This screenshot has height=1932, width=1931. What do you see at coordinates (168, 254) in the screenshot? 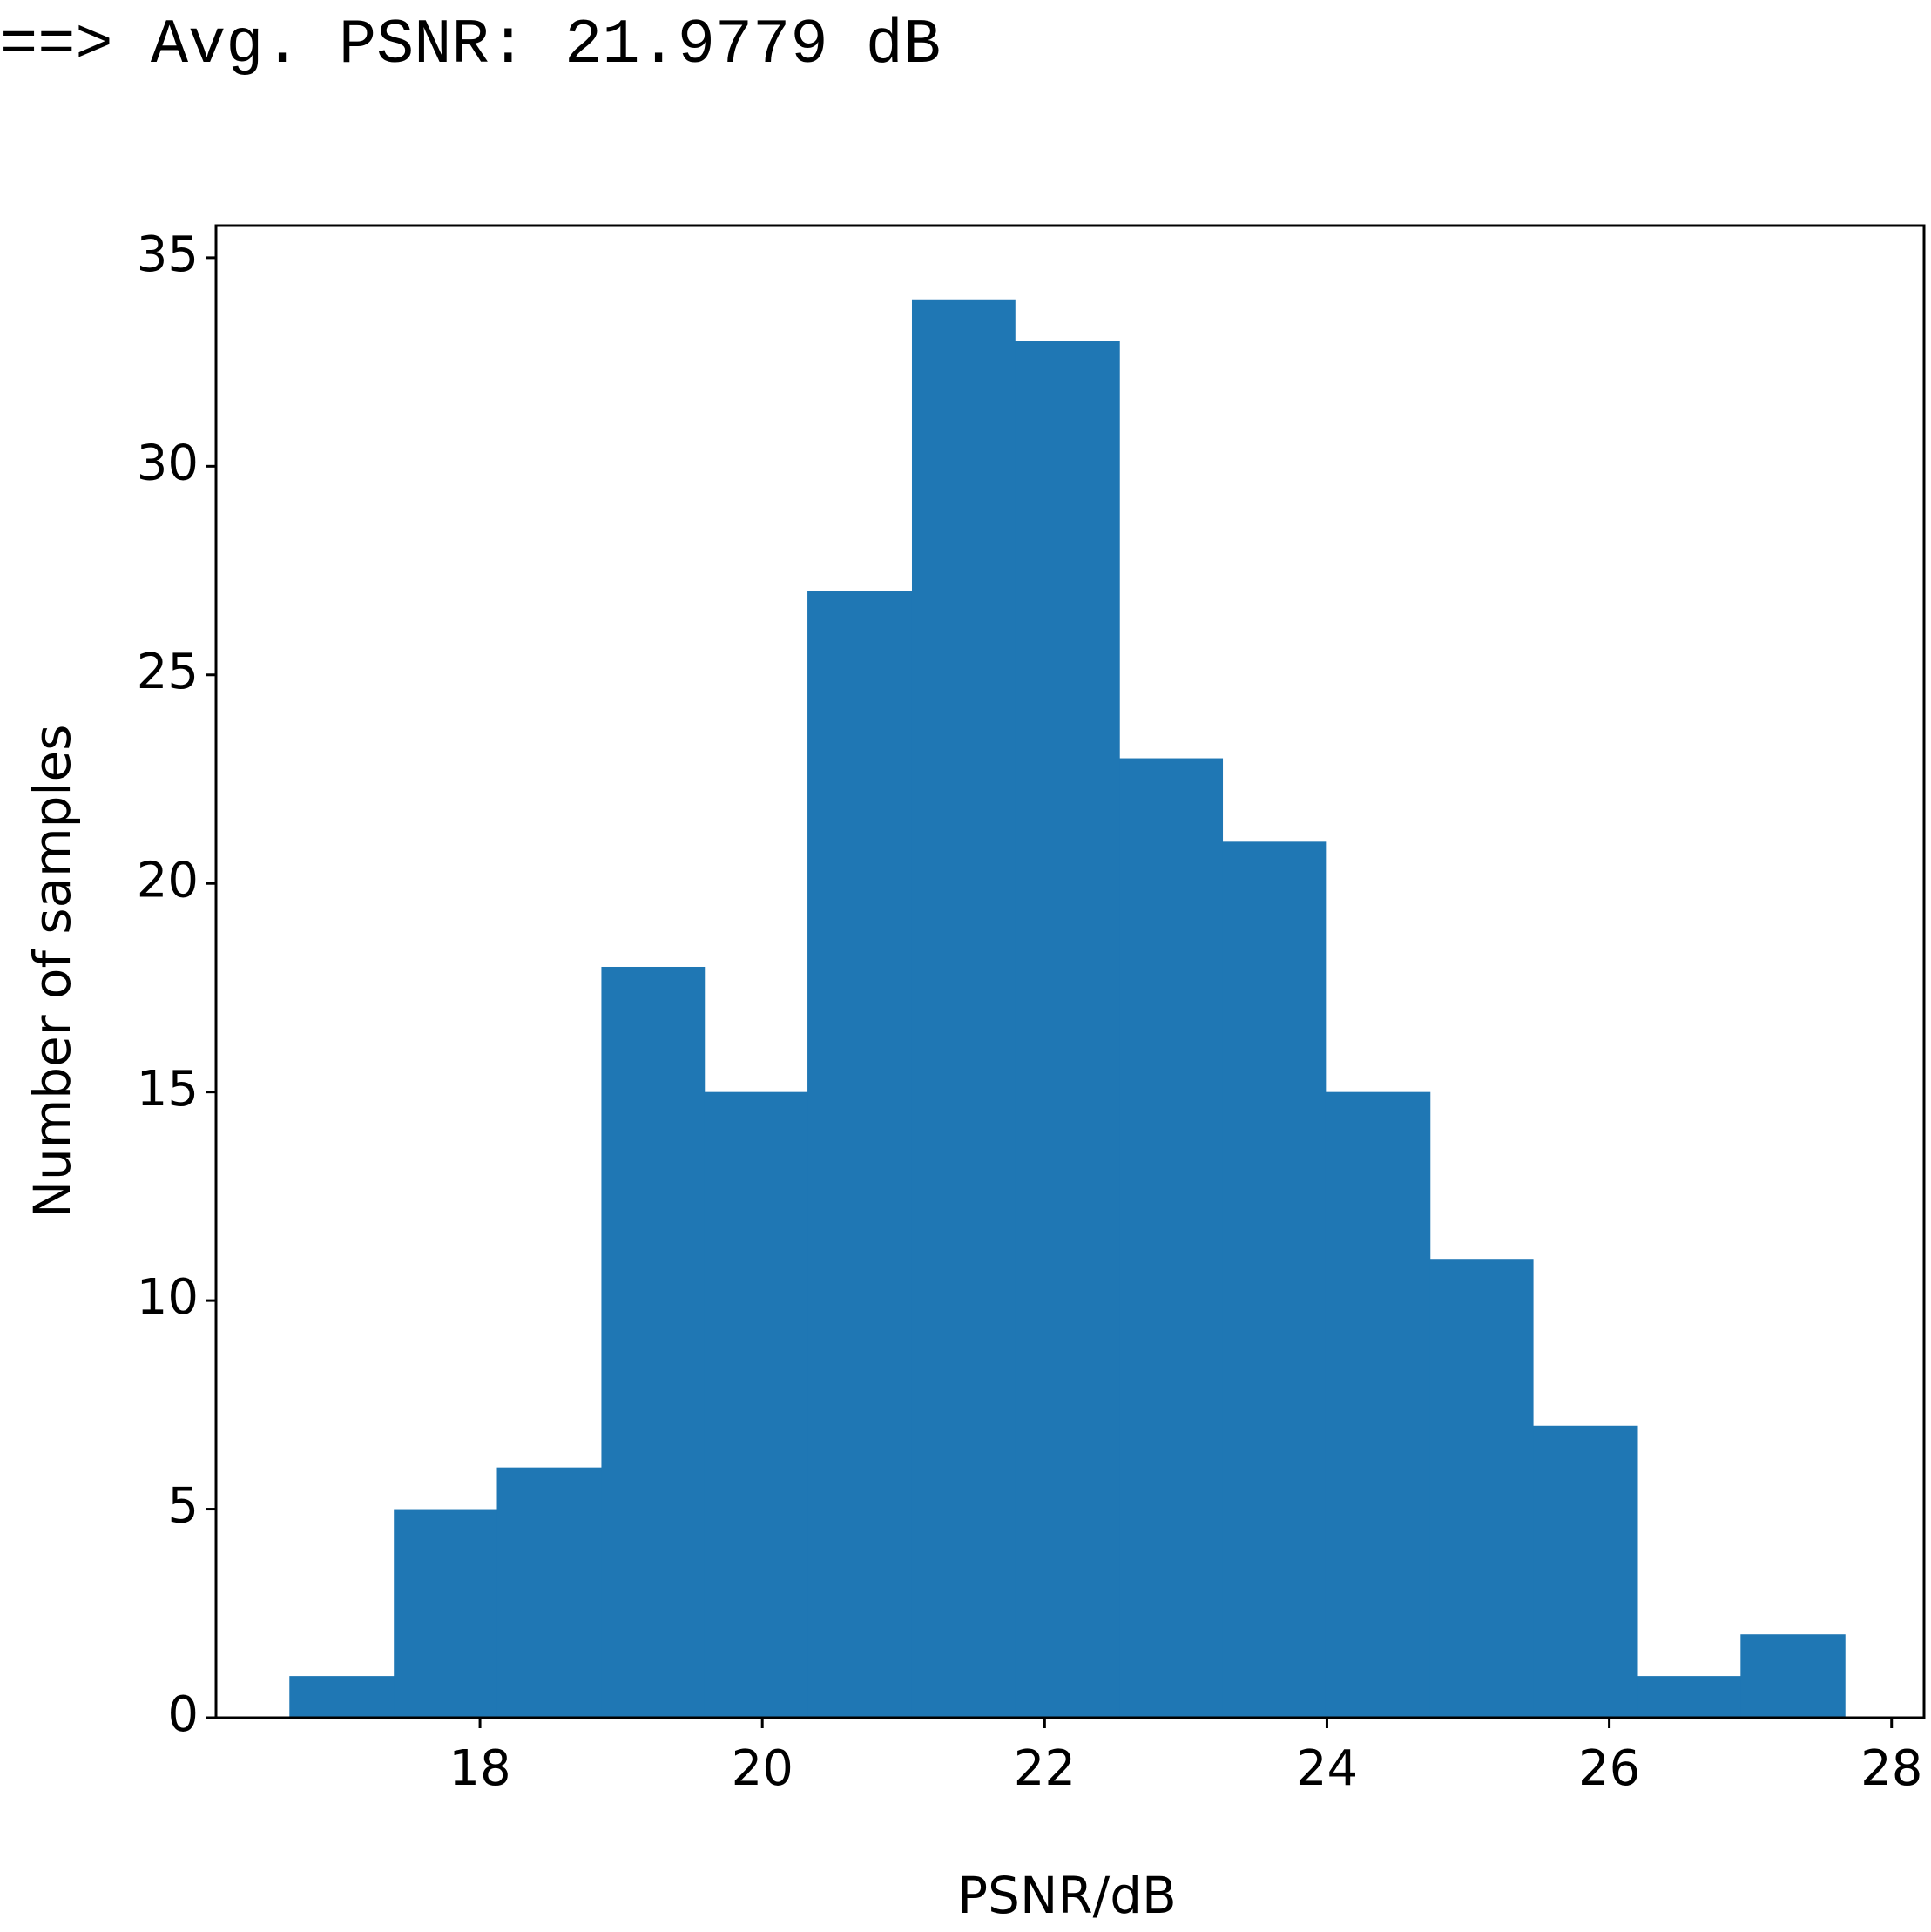
I see `y-tick-label: 35` at bounding box center [168, 254].